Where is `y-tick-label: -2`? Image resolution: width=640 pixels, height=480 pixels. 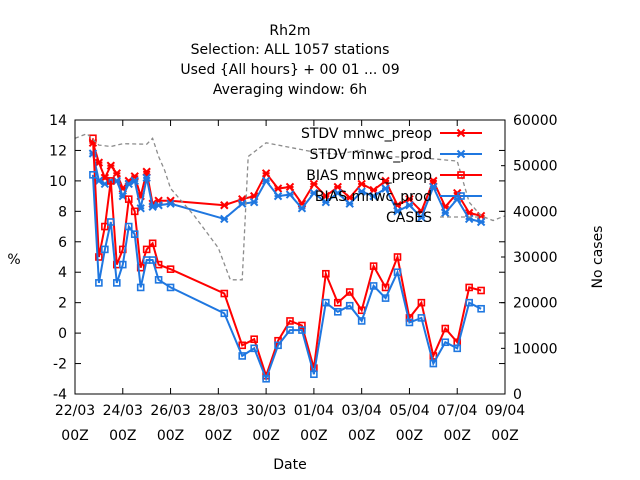 y-tick-label: -2 is located at coordinates (60, 365).